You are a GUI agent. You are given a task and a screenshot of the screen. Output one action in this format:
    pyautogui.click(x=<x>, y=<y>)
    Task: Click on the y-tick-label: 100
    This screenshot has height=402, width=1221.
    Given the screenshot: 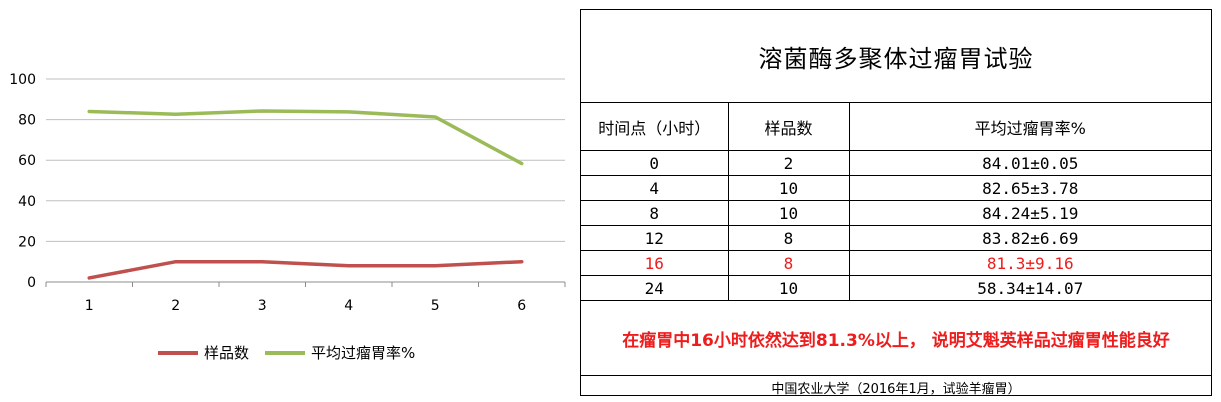 What is the action you would take?
    pyautogui.click(x=22, y=80)
    